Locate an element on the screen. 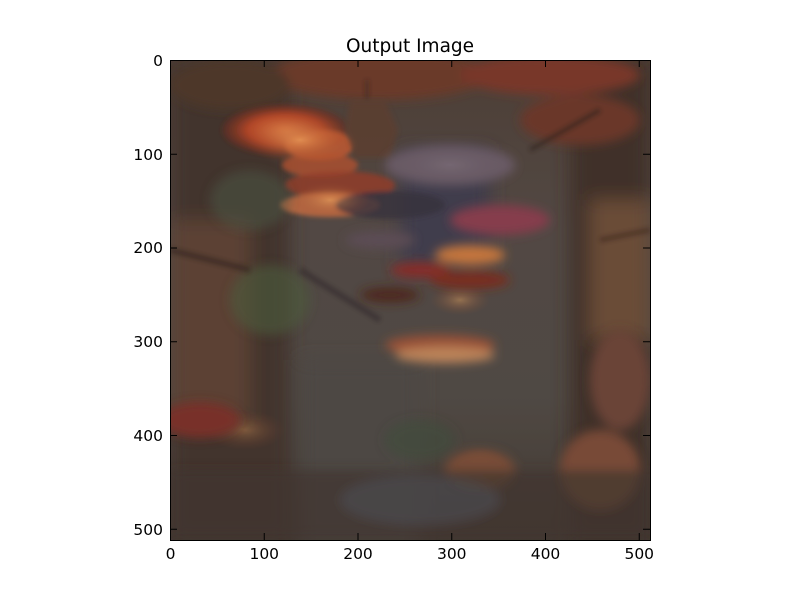  y-tick-label: 200 is located at coordinates (148, 248).